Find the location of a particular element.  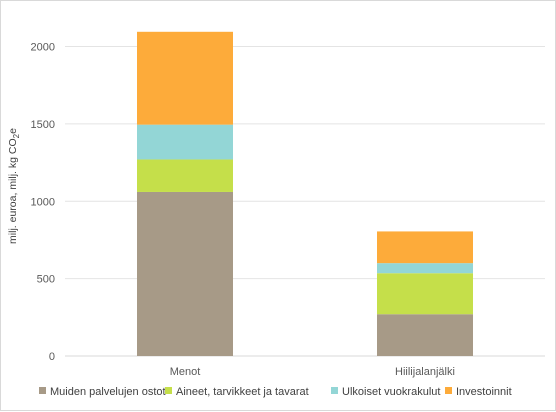

category-label: Menot is located at coordinates (185, 372).